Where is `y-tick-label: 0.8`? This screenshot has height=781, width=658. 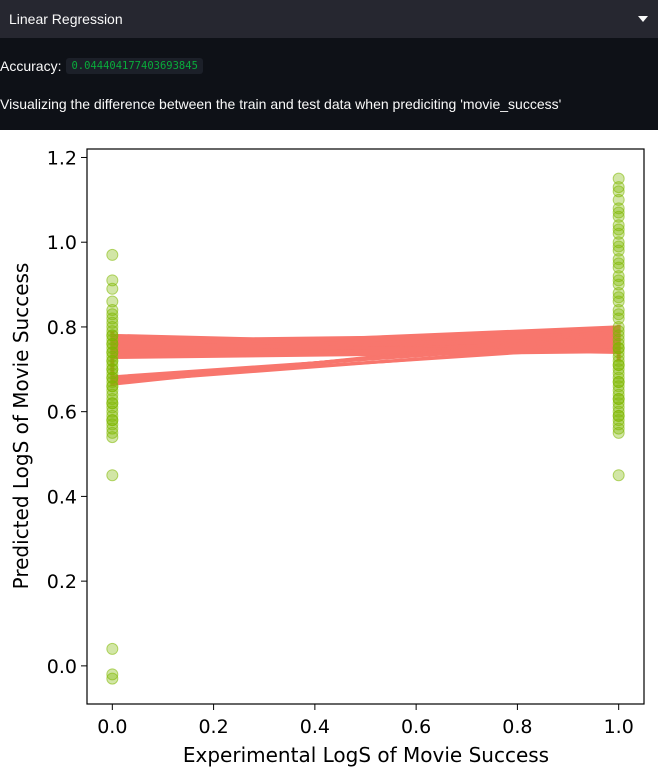
y-tick-label: 0.8 is located at coordinates (62, 328).